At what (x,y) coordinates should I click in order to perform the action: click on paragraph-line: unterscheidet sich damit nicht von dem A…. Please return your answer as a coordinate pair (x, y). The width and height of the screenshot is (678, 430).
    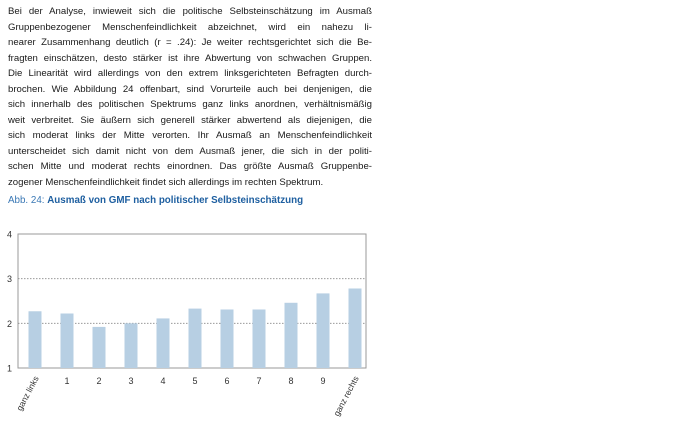
    Looking at the image, I should click on (190, 151).